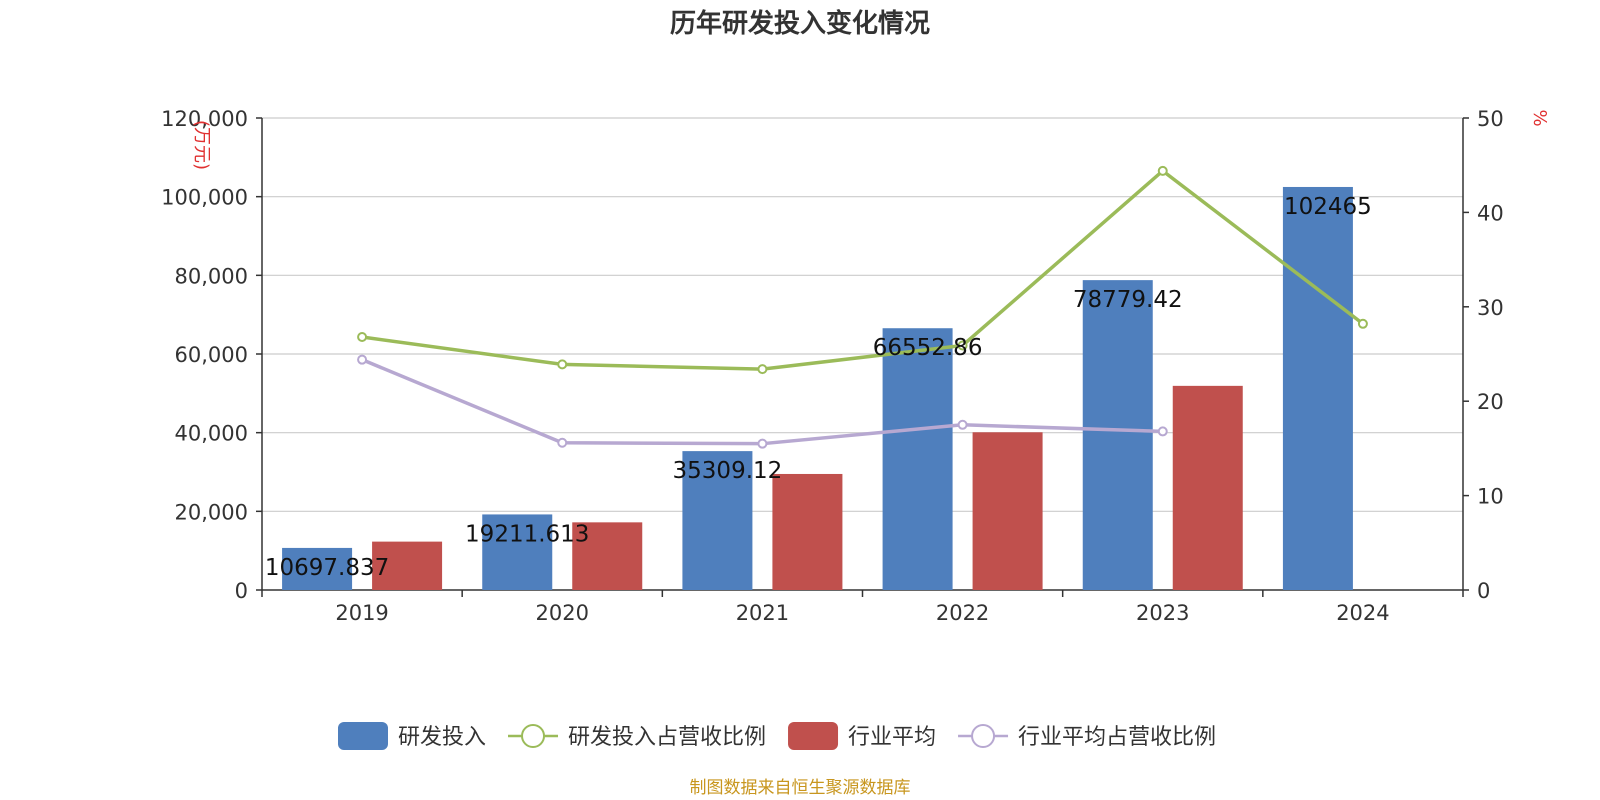 The height and width of the screenshot is (800, 1600). What do you see at coordinates (1490, 497) in the screenshot?
I see `right-tick-label: 10` at bounding box center [1490, 497].